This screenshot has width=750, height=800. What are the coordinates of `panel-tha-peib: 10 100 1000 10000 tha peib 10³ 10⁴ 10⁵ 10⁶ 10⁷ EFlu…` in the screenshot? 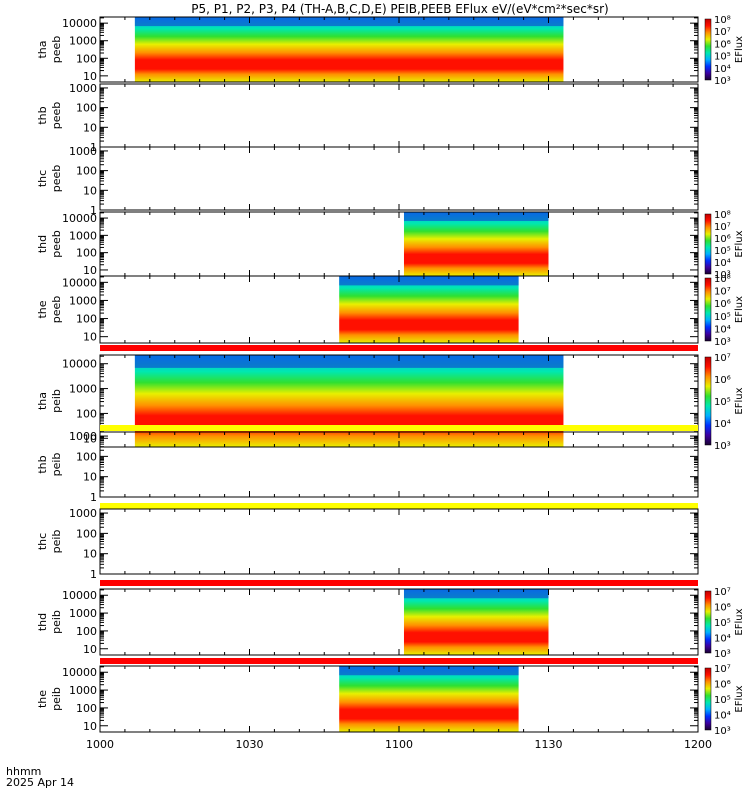 It's located at (390, 398).